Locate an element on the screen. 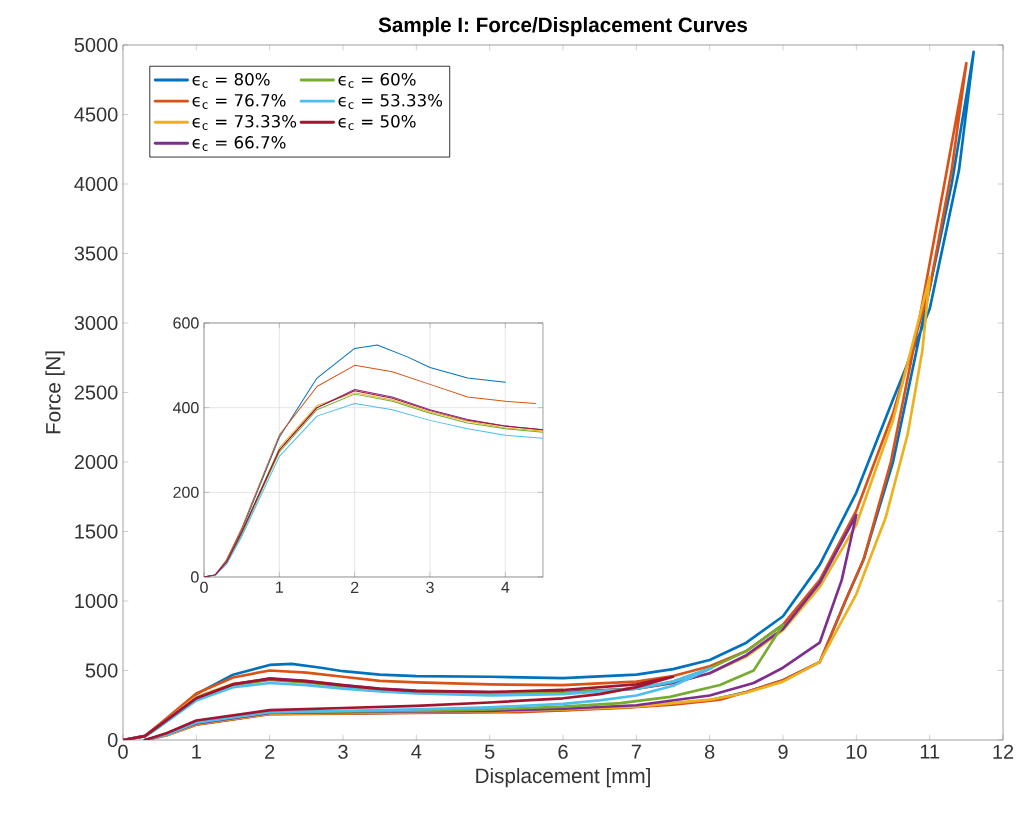 The width and height of the screenshot is (1023, 827). y-axis-title: Force [N] is located at coordinates (55, 392).